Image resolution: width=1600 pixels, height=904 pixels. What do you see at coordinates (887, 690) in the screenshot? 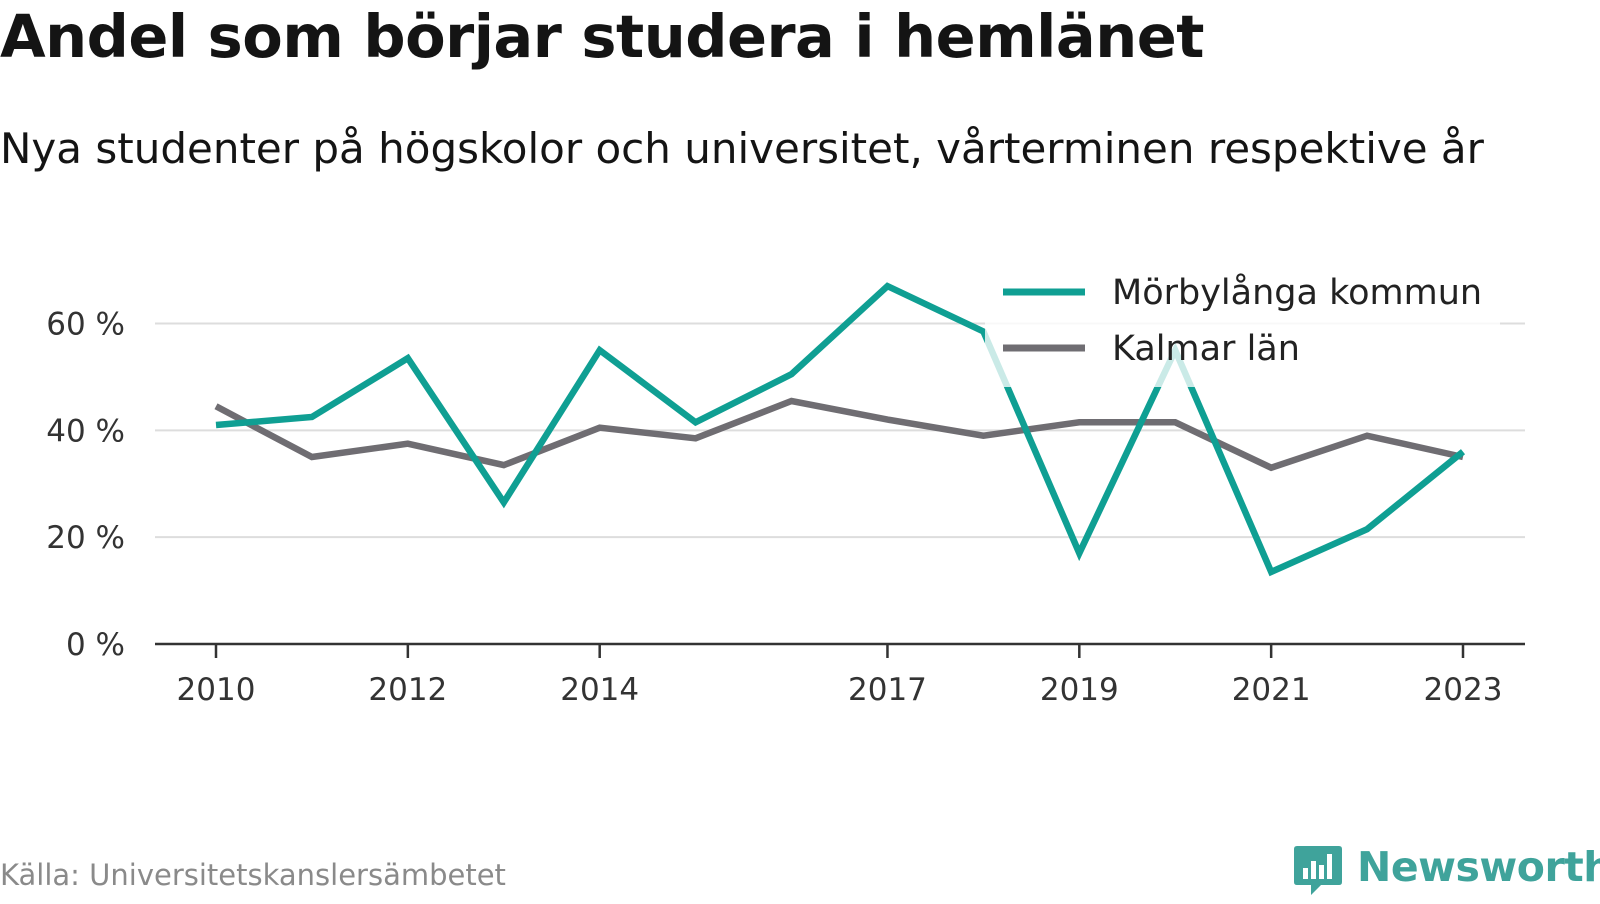
I see `x-tick-label: 2017` at bounding box center [887, 690].